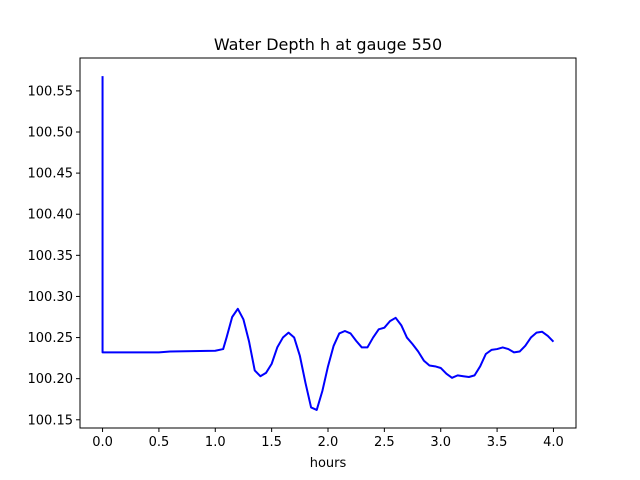 The width and height of the screenshot is (640, 480). Describe the element at coordinates (328, 463) in the screenshot. I see `x-axis-label: hours` at that location.